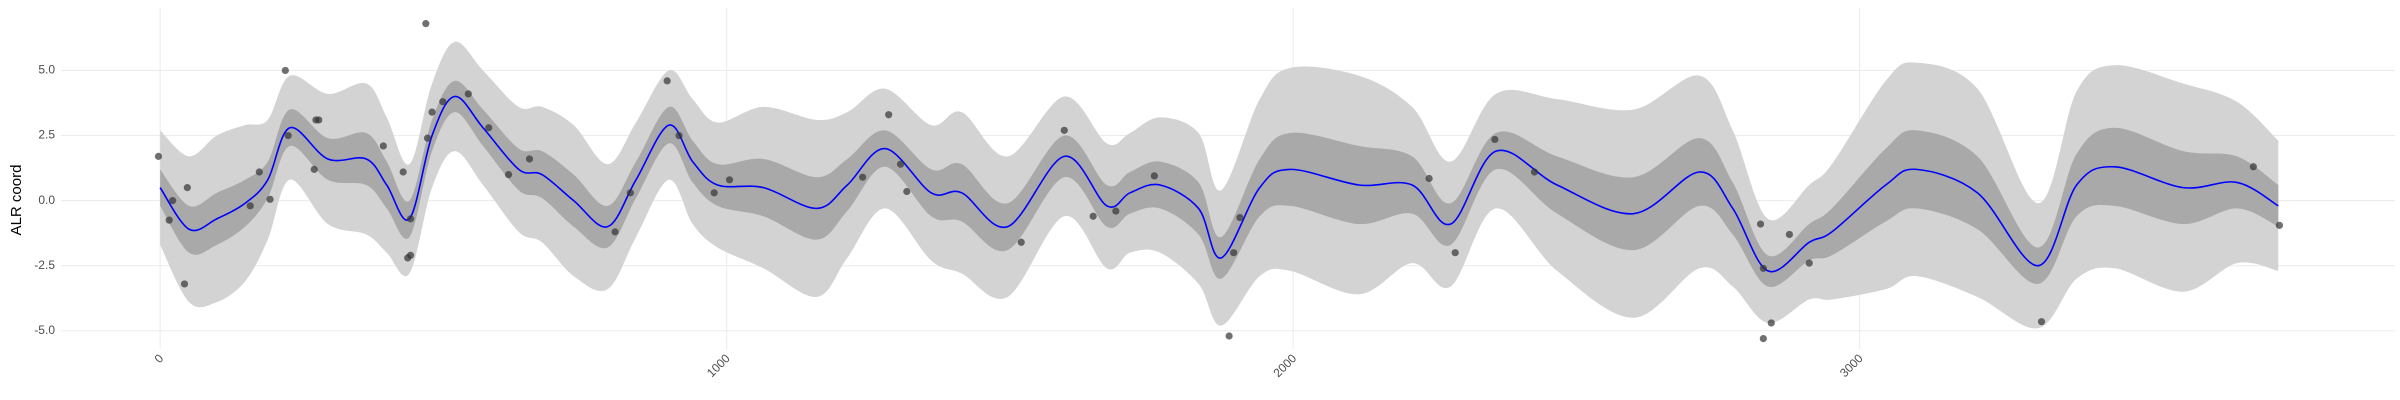 The height and width of the screenshot is (400, 2400). Describe the element at coordinates (46, 200) in the screenshot. I see `y-tick-label: 0.0` at that location.